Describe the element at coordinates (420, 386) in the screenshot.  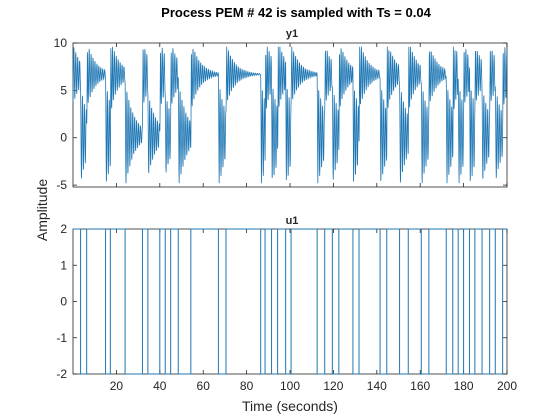
I see `u1-xtick-label: 160` at that location.